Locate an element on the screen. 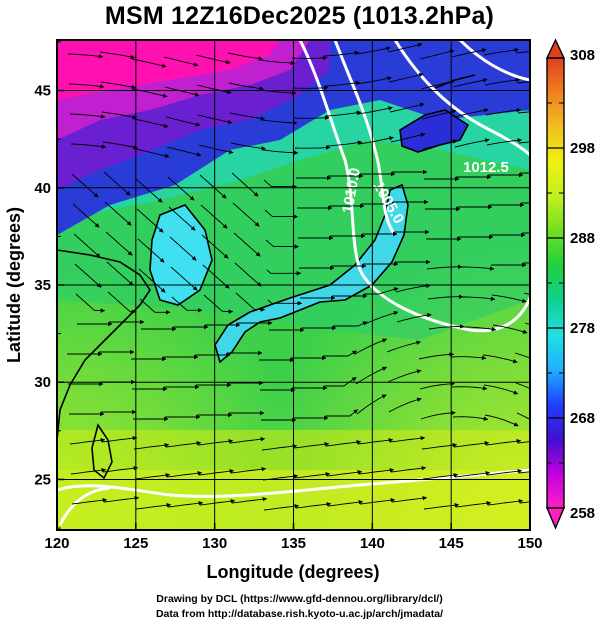 The width and height of the screenshot is (599, 625). colorbar-tick-label: 278 is located at coordinates (582, 328).